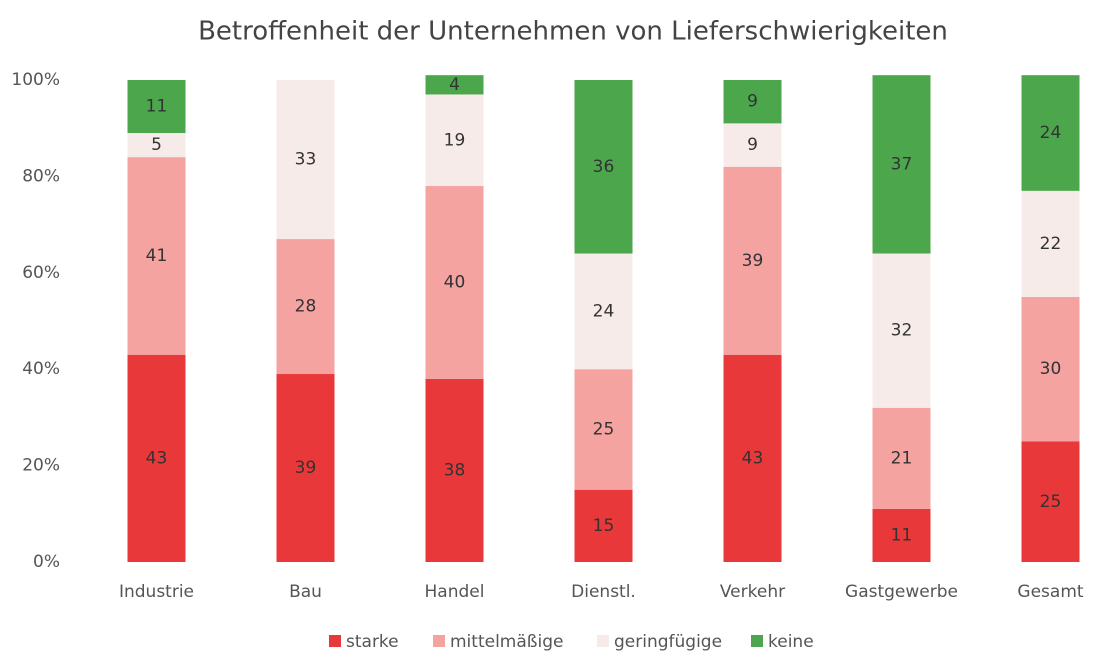 Image resolution: width=1094 pixels, height=656 pixels. I want to click on x-tick-label: Dienstl., so click(603, 592).